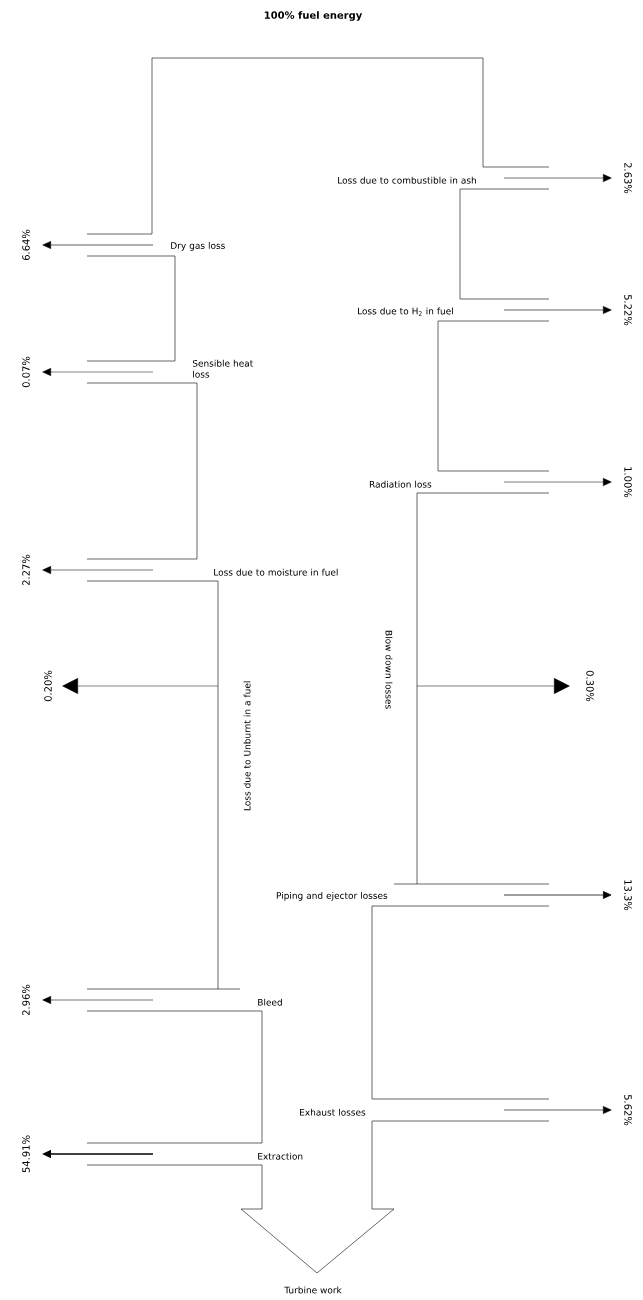 The width and height of the screenshot is (643, 1300). I want to click on data-label: 0.30%, so click(590, 686).